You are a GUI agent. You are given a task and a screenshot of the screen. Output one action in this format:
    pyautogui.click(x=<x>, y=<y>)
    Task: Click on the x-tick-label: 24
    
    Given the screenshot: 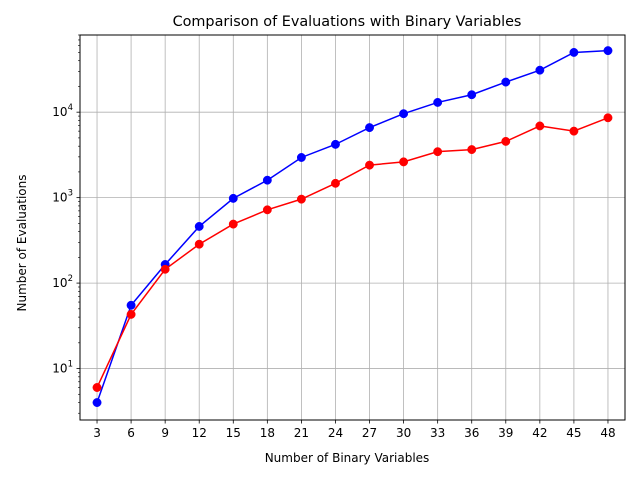 What is the action you would take?
    pyautogui.click(x=335, y=433)
    